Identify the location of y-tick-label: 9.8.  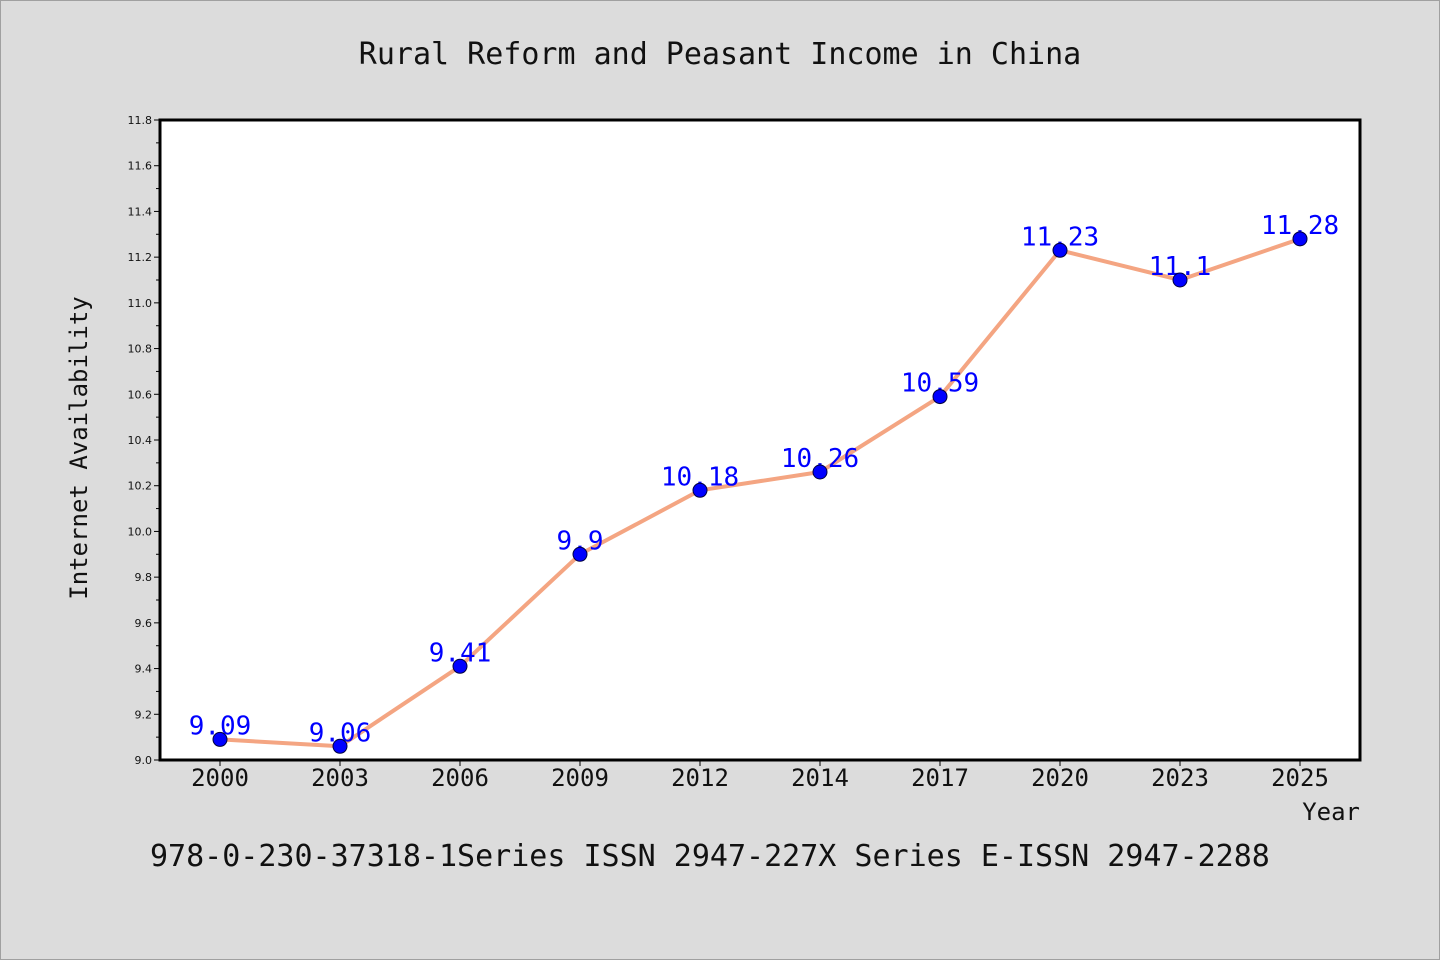
(144, 577).